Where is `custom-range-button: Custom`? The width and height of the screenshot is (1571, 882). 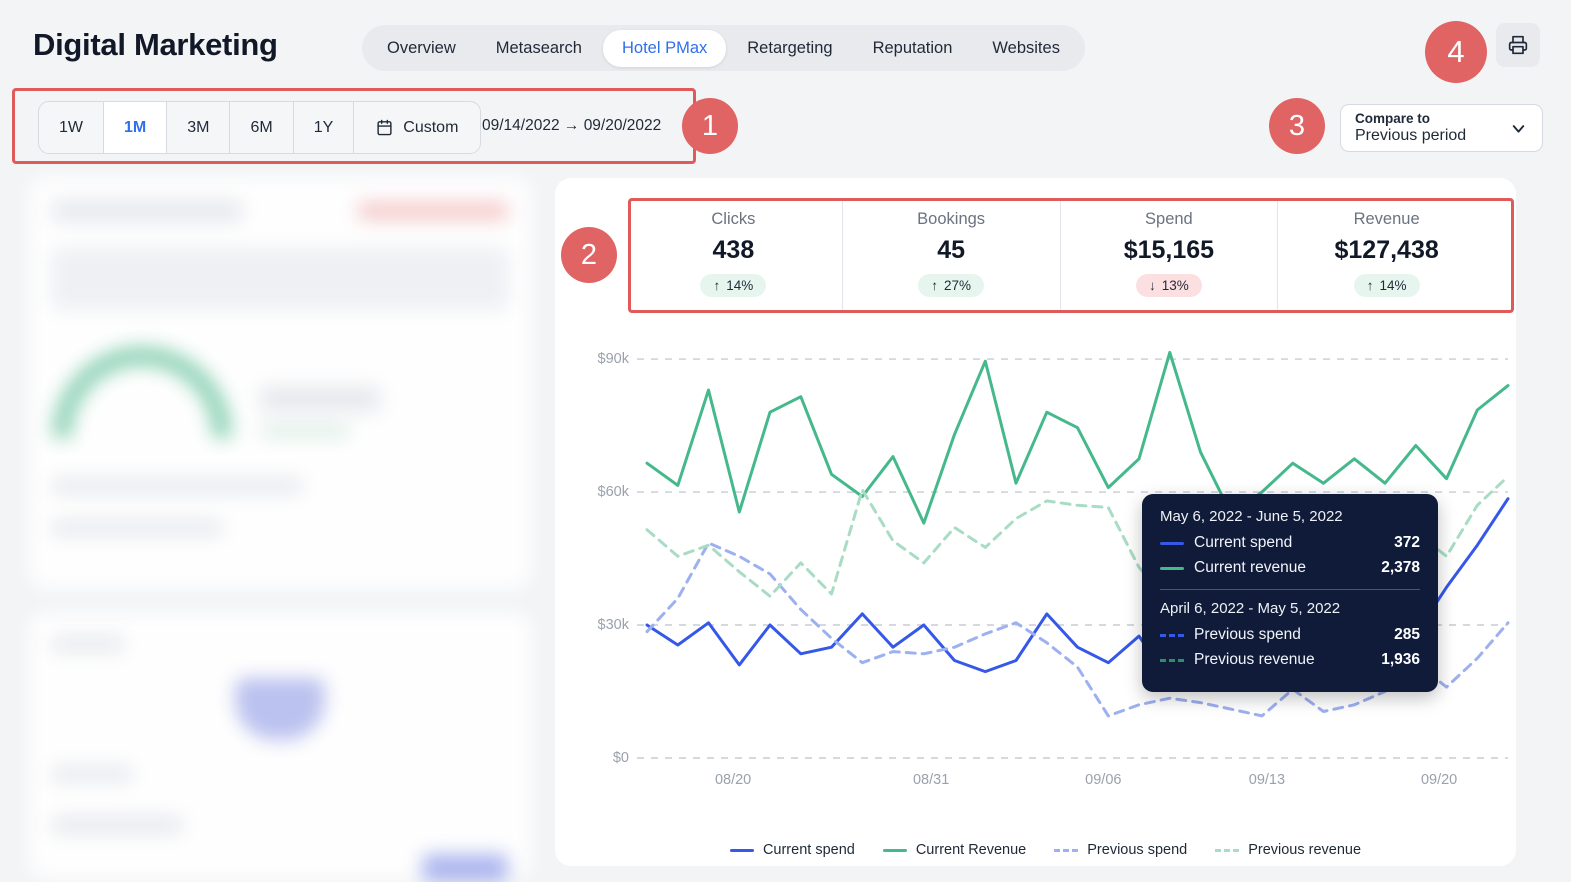 custom-range-button: Custom is located at coordinates (417, 127).